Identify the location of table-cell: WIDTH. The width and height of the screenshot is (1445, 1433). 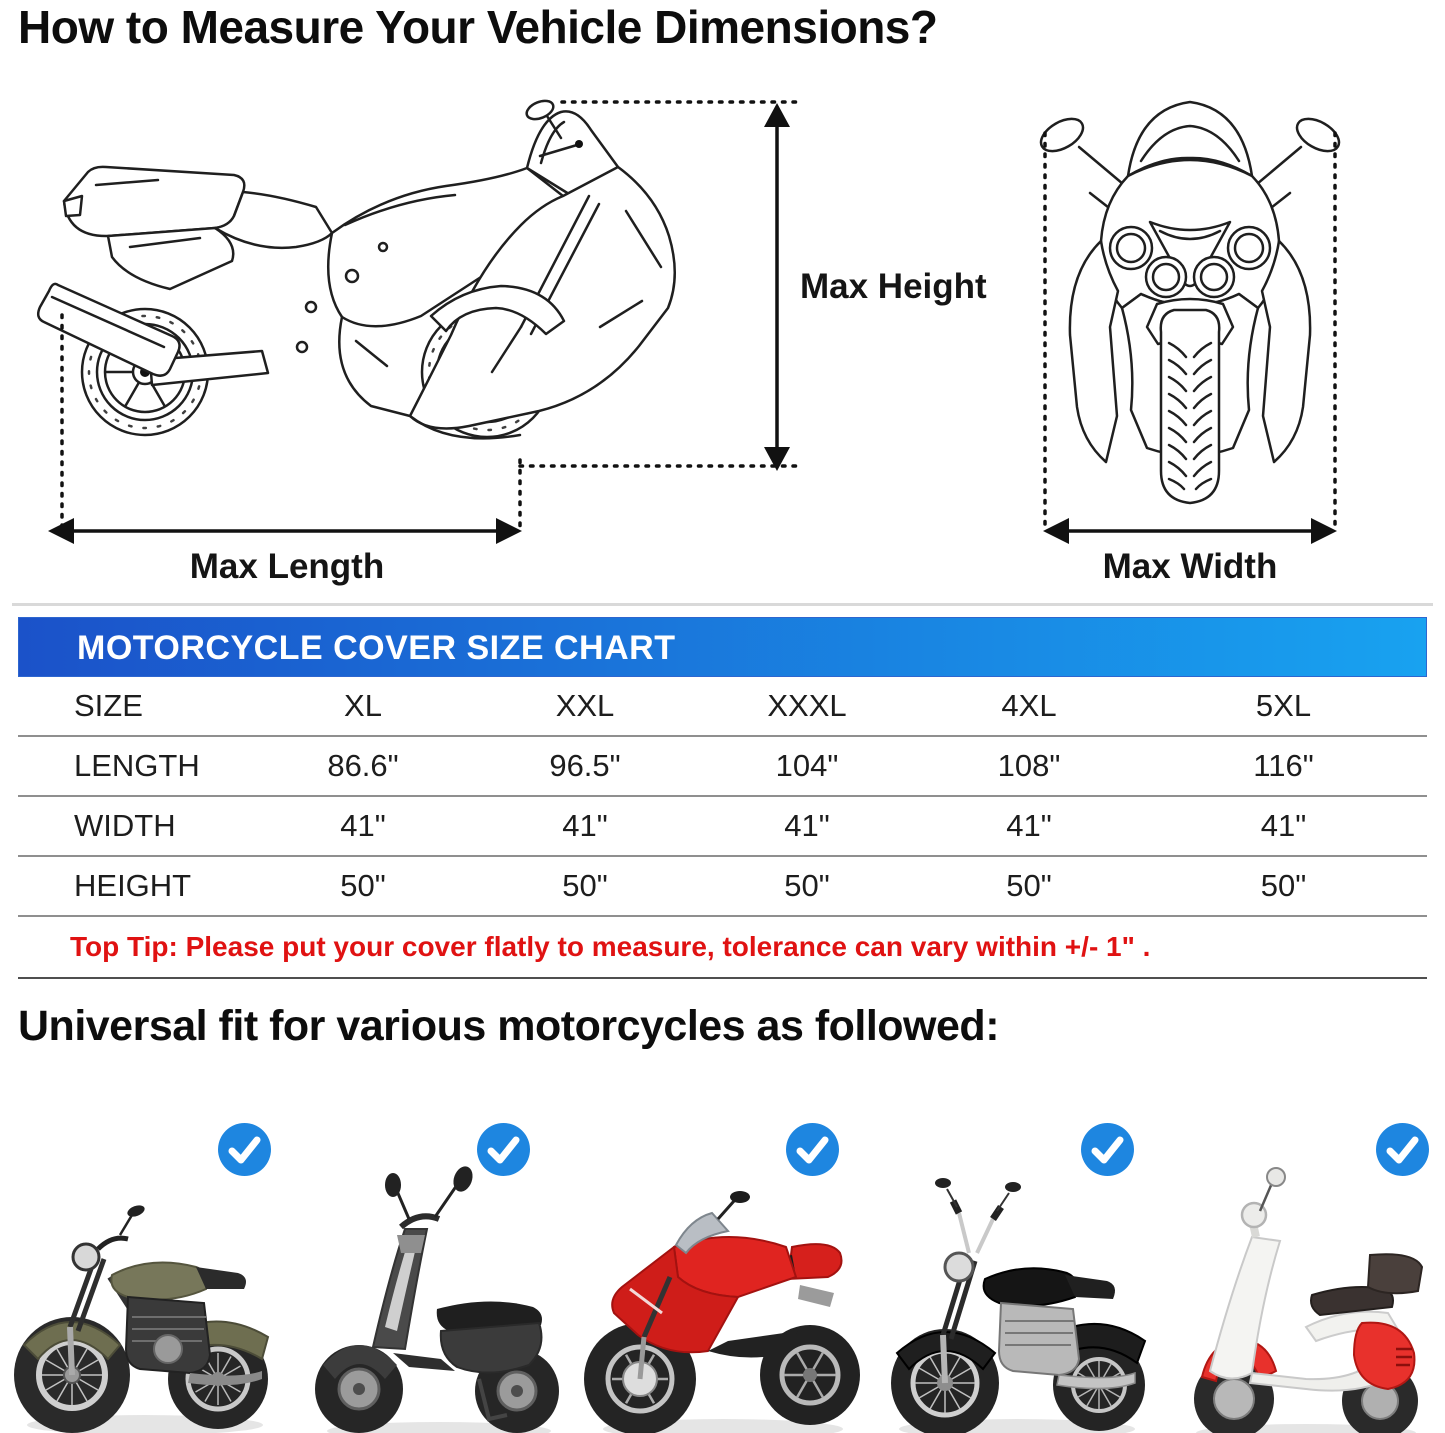
(135, 826).